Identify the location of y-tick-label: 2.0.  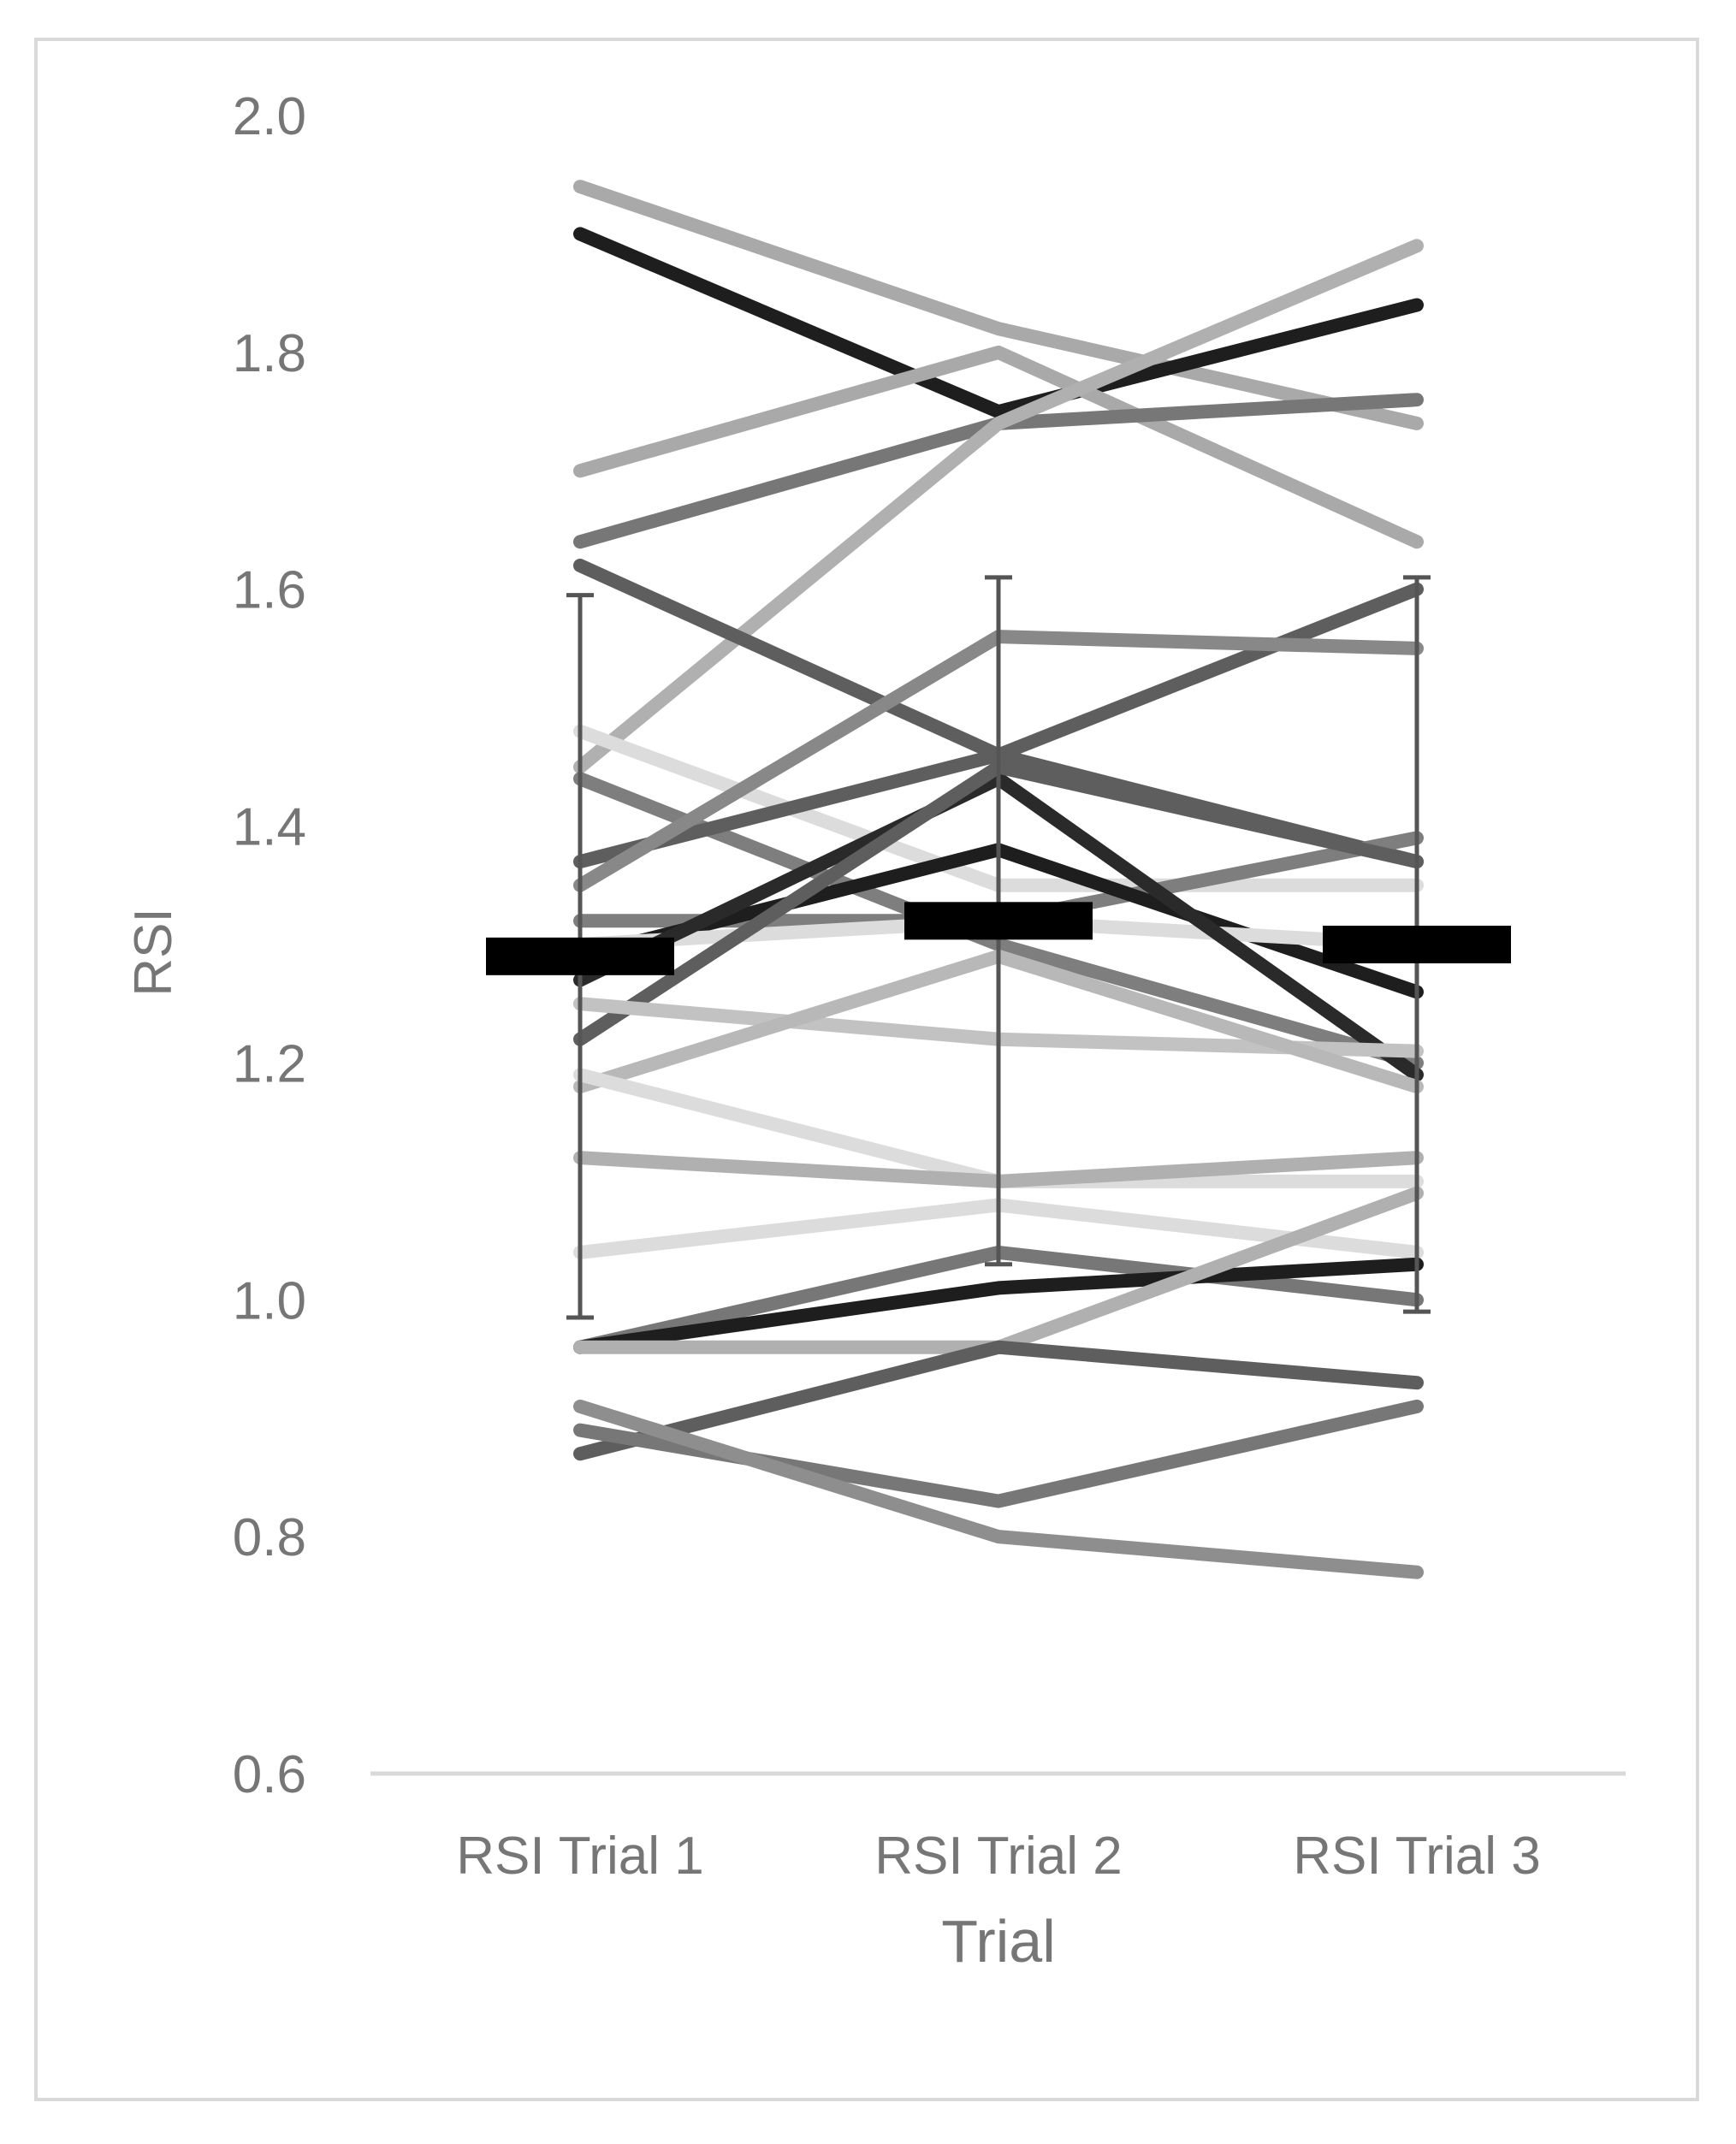
(269, 116).